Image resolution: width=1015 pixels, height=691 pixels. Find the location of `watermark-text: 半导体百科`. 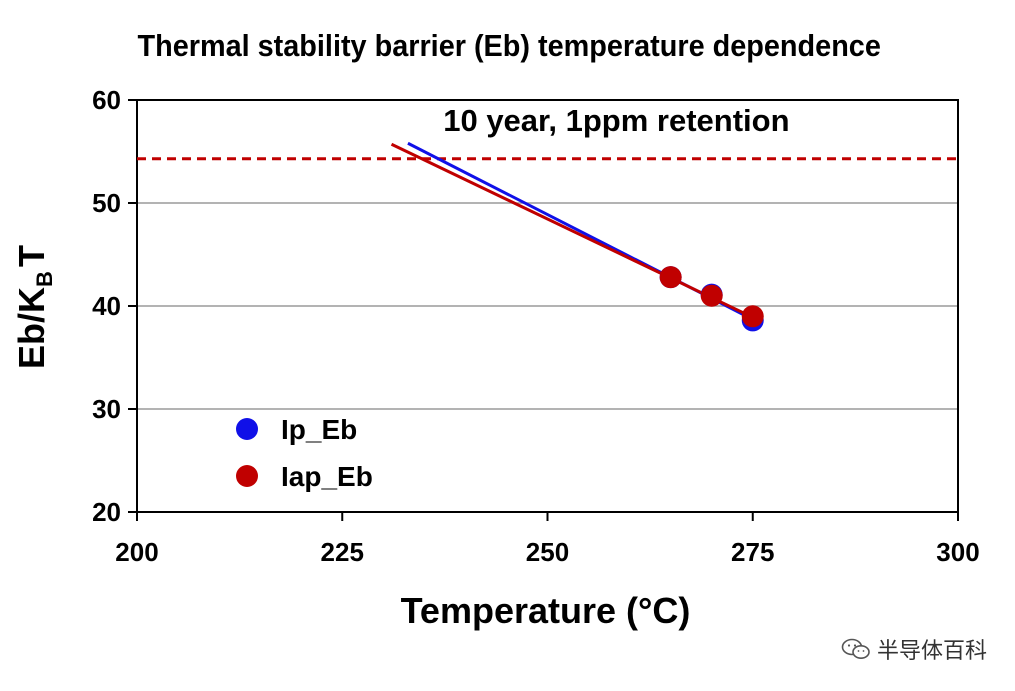

watermark-text: 半导体百科 is located at coordinates (931, 651).